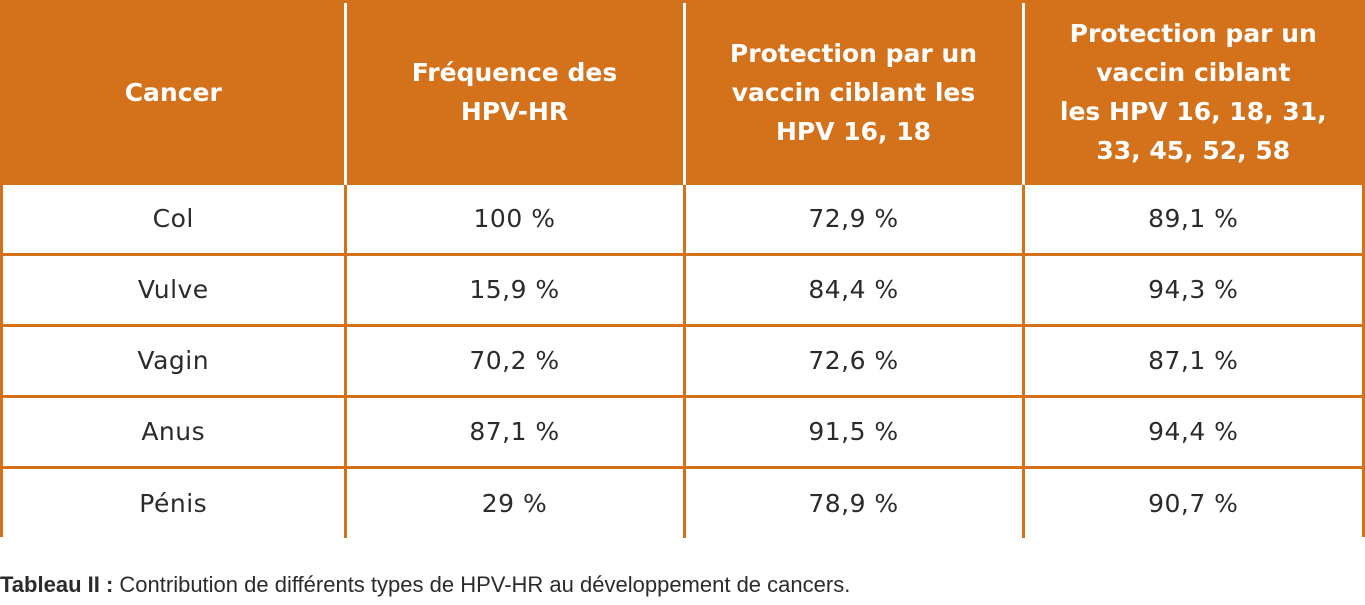 This screenshot has width=1365, height=605. I want to click on cell-protection-9v: 89,1 %, so click(1191, 217).